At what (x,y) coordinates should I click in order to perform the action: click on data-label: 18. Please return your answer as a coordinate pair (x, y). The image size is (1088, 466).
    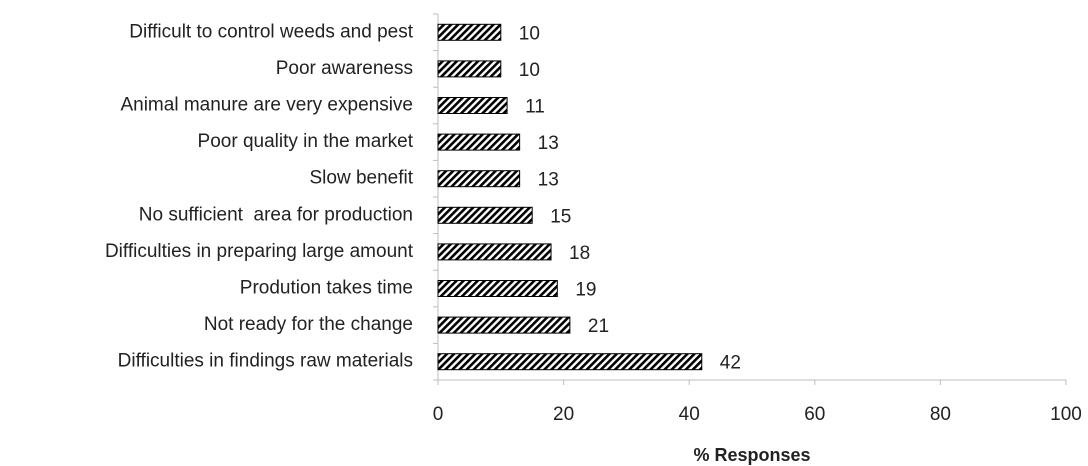
    Looking at the image, I should click on (579, 253).